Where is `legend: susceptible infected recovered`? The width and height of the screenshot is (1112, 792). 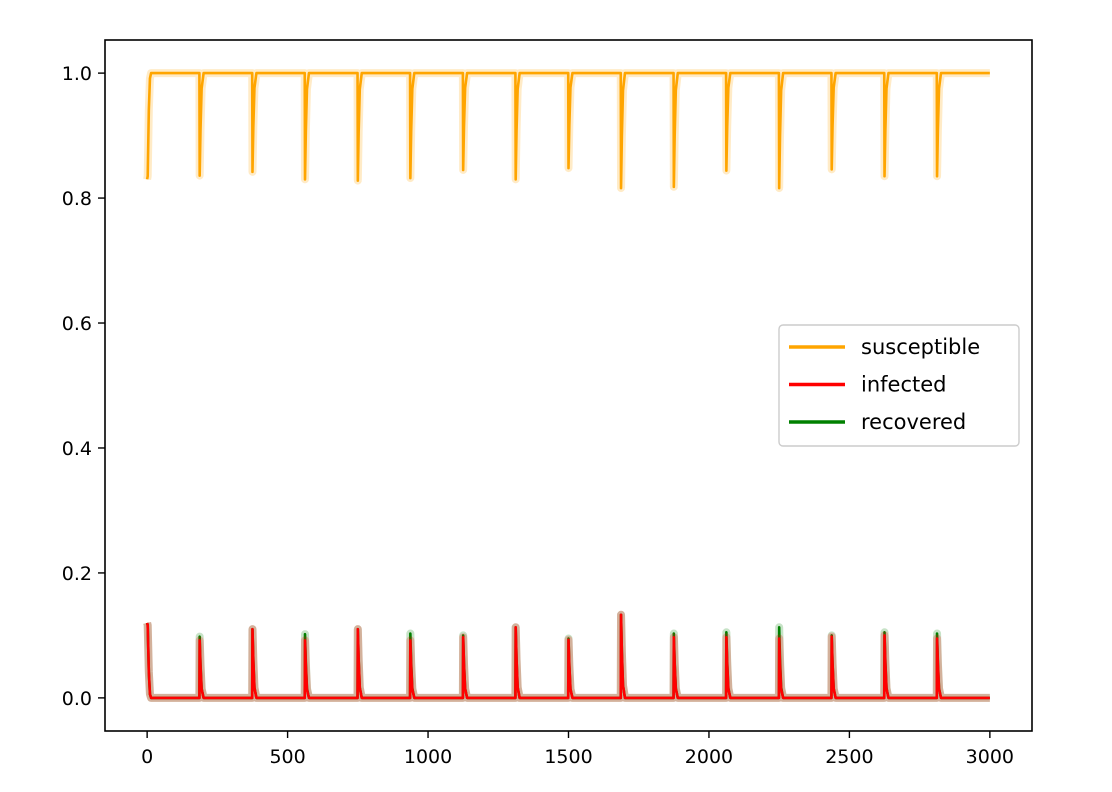
legend: susceptible infected recovered is located at coordinates (899, 385).